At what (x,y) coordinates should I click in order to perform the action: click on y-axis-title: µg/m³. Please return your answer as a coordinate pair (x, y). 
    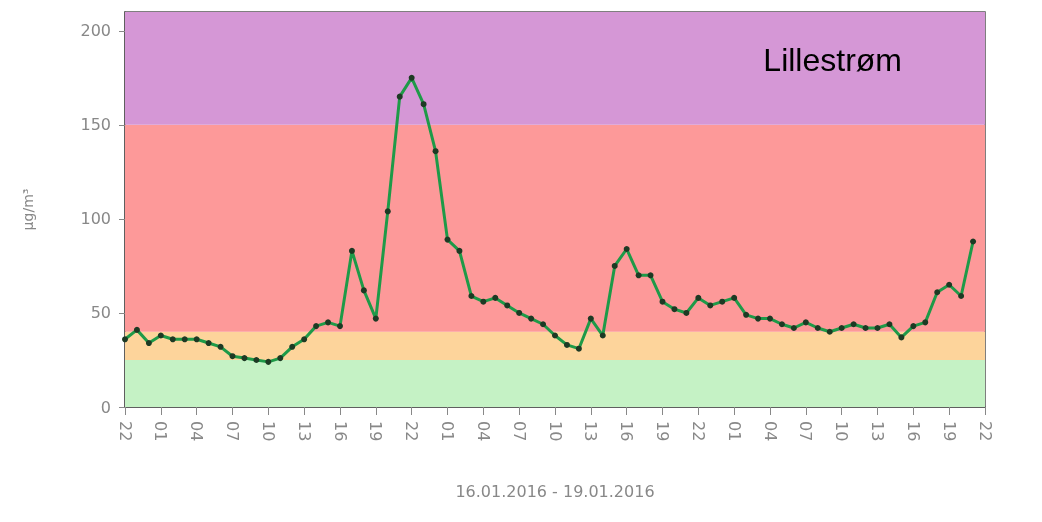
    Looking at the image, I should click on (28, 209).